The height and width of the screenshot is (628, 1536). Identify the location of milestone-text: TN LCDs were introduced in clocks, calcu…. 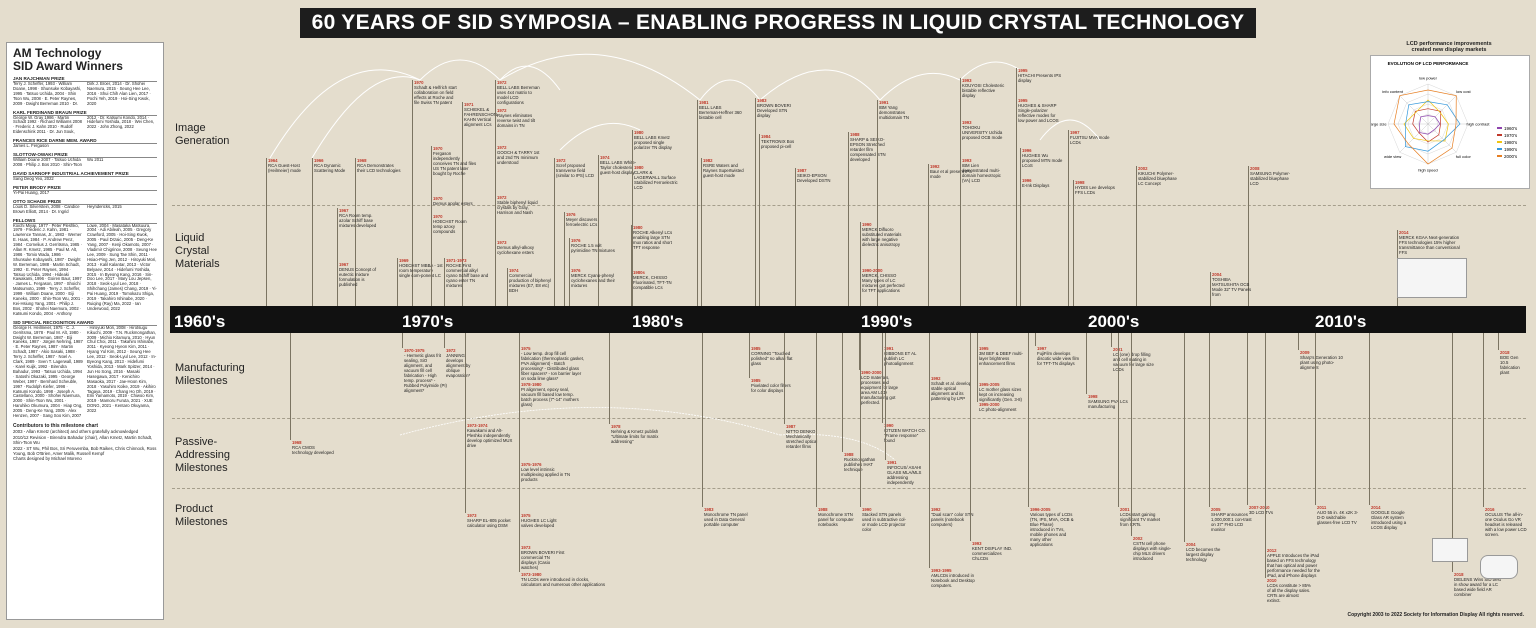
(563, 582).